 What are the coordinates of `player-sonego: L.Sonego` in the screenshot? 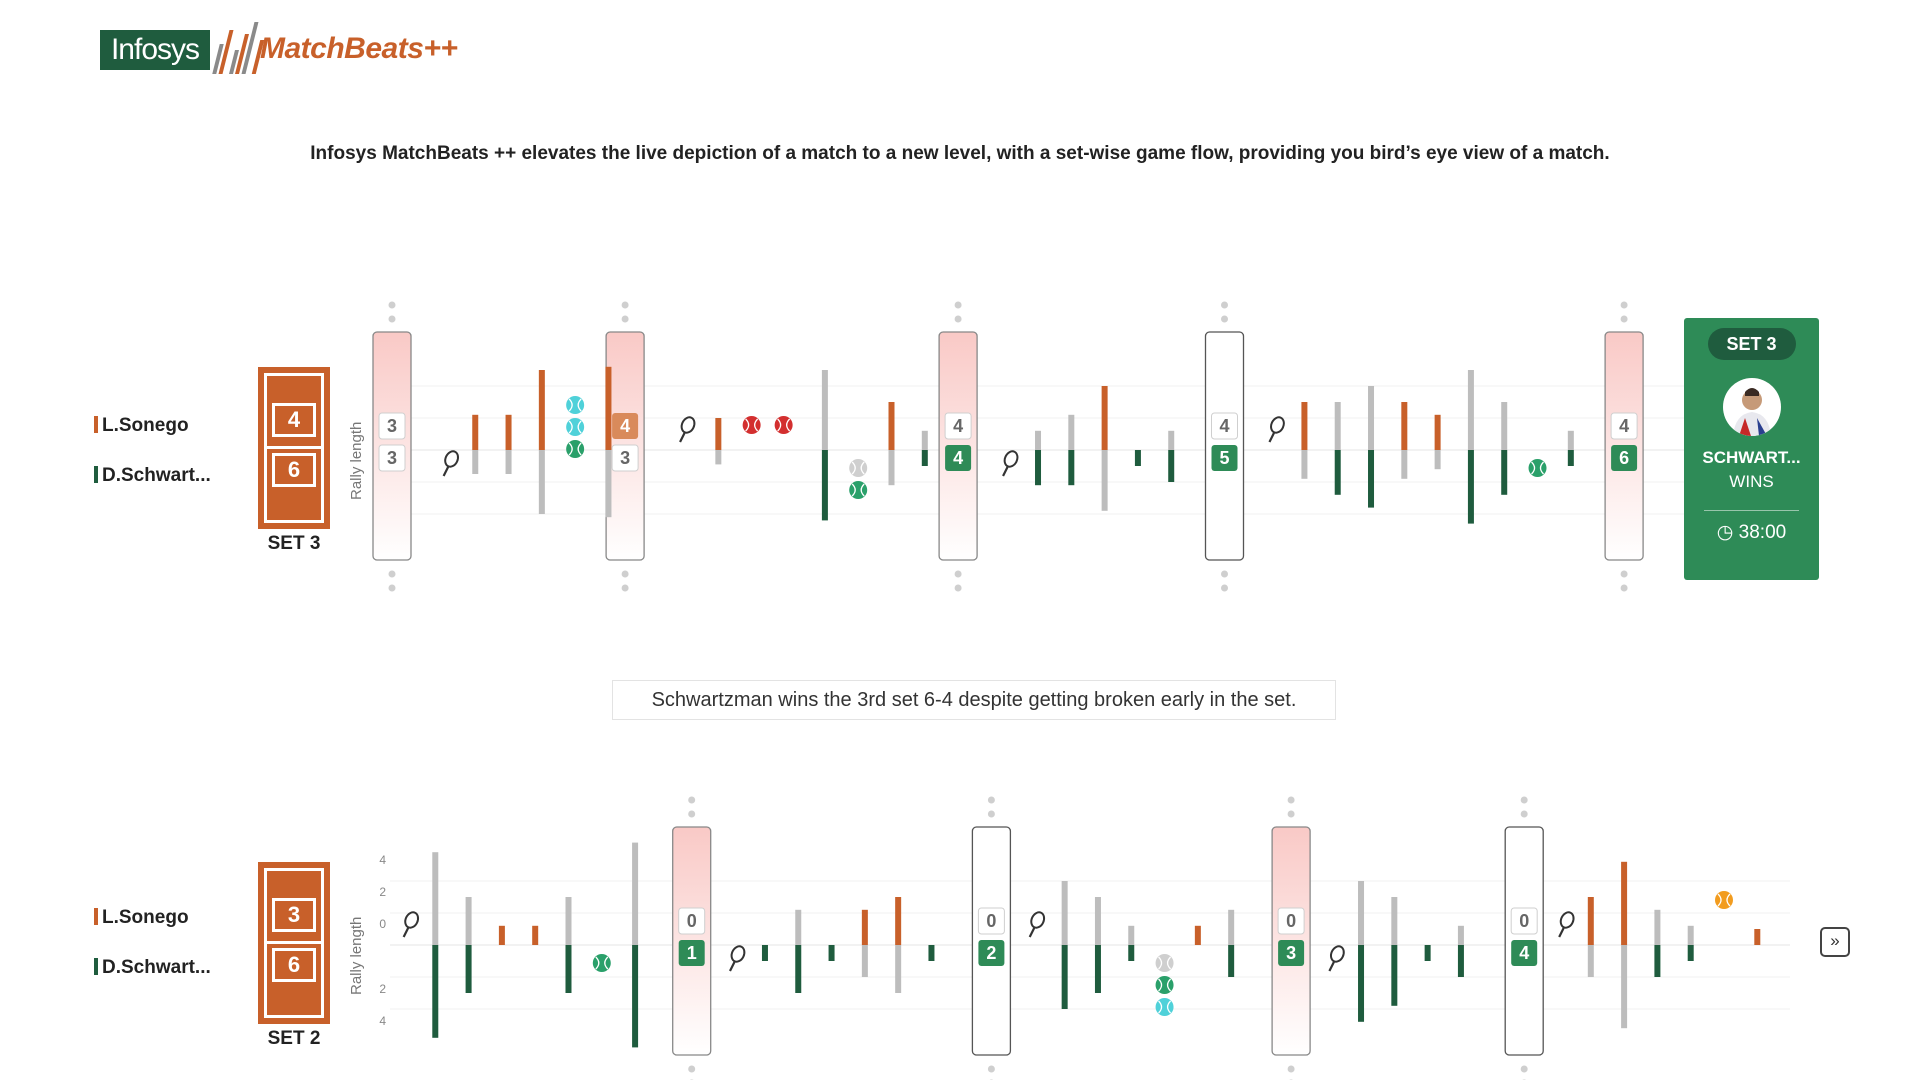 It's located at (141, 918).